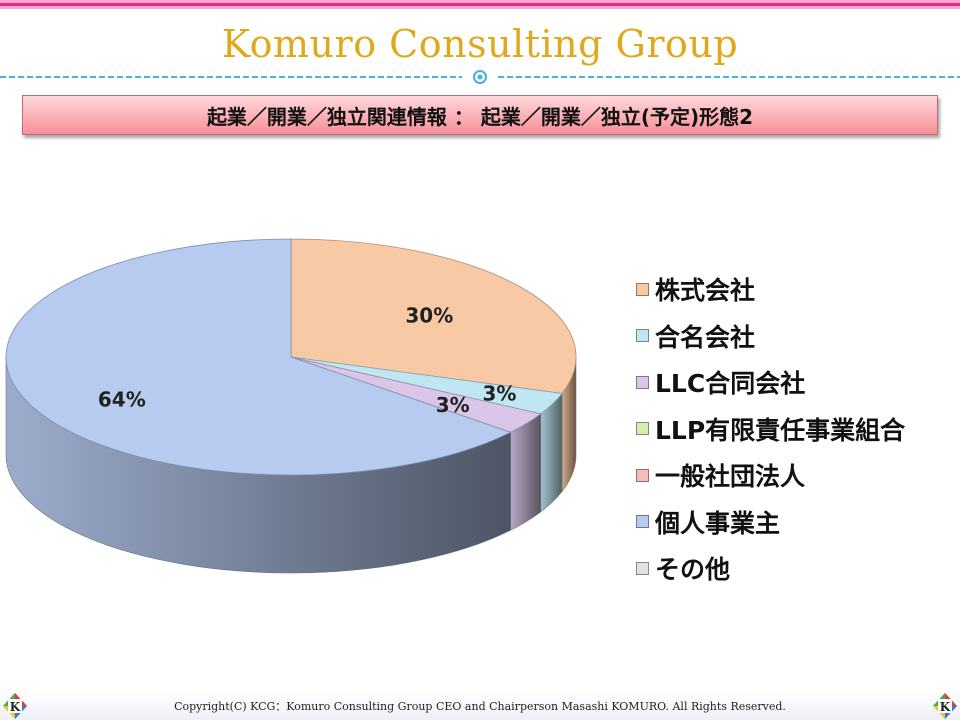 The width and height of the screenshot is (960, 720). I want to click on legend-label: LLP有限責任事業組合, so click(780, 430).